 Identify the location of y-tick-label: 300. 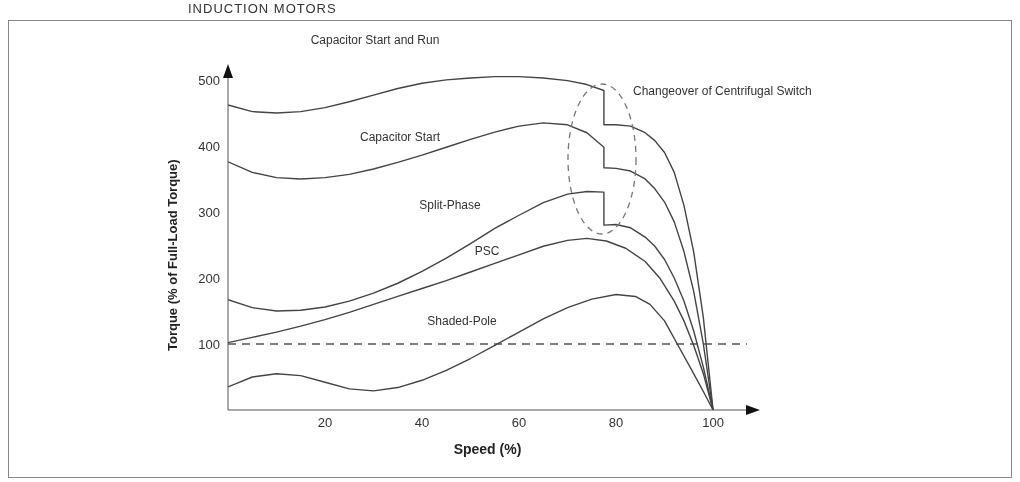
(209, 212).